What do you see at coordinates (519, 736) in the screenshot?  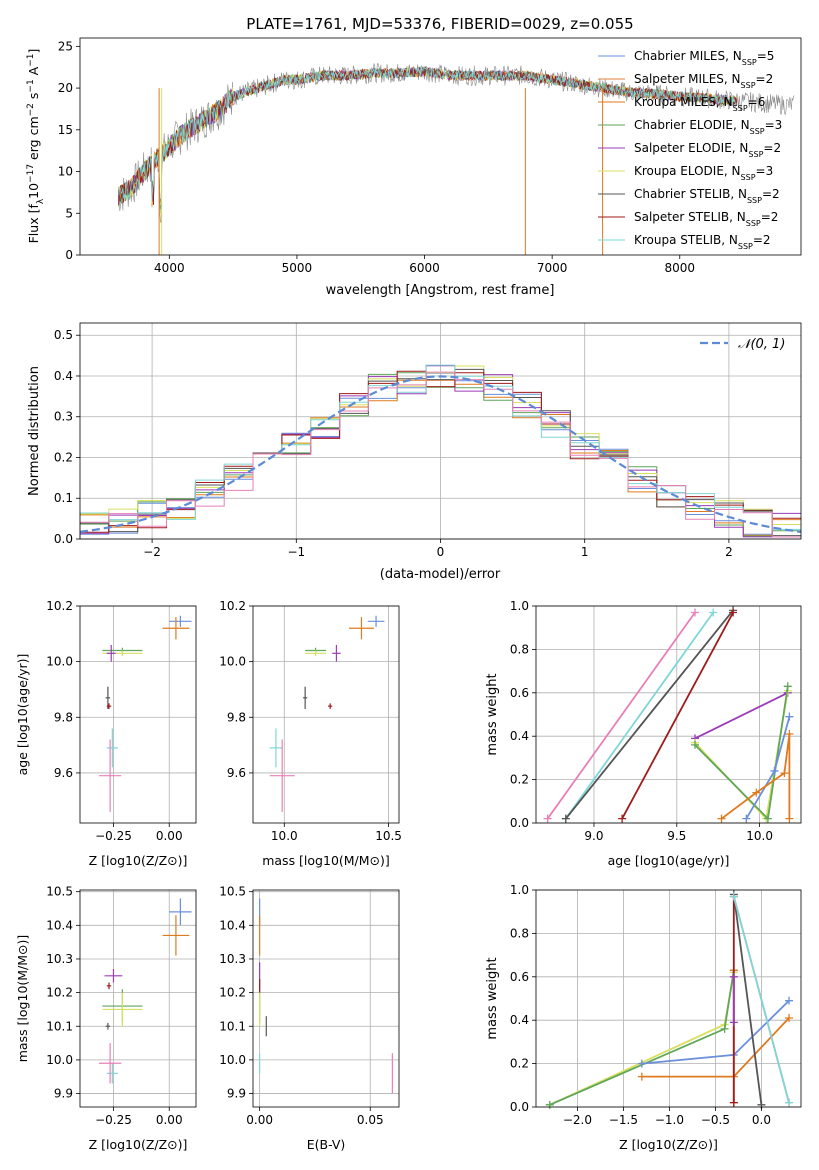 I see `y-tick-label: 0.4` at bounding box center [519, 736].